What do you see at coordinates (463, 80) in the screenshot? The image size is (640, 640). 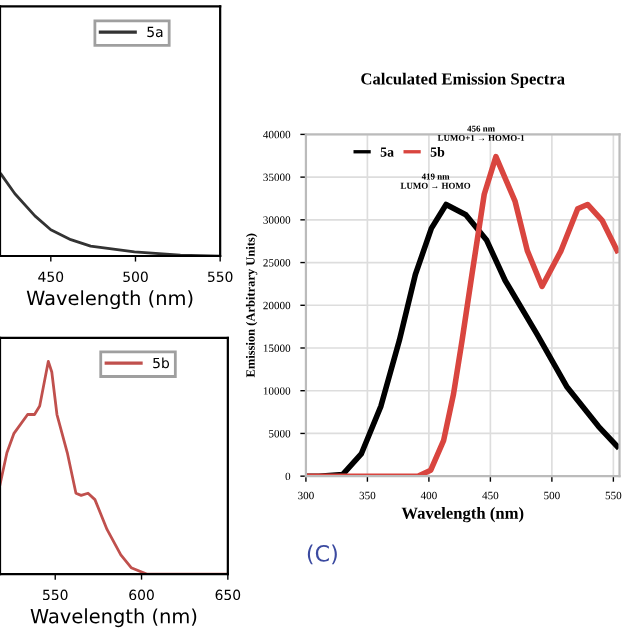 I see `chart-title: Calculated Emission Spectra` at bounding box center [463, 80].